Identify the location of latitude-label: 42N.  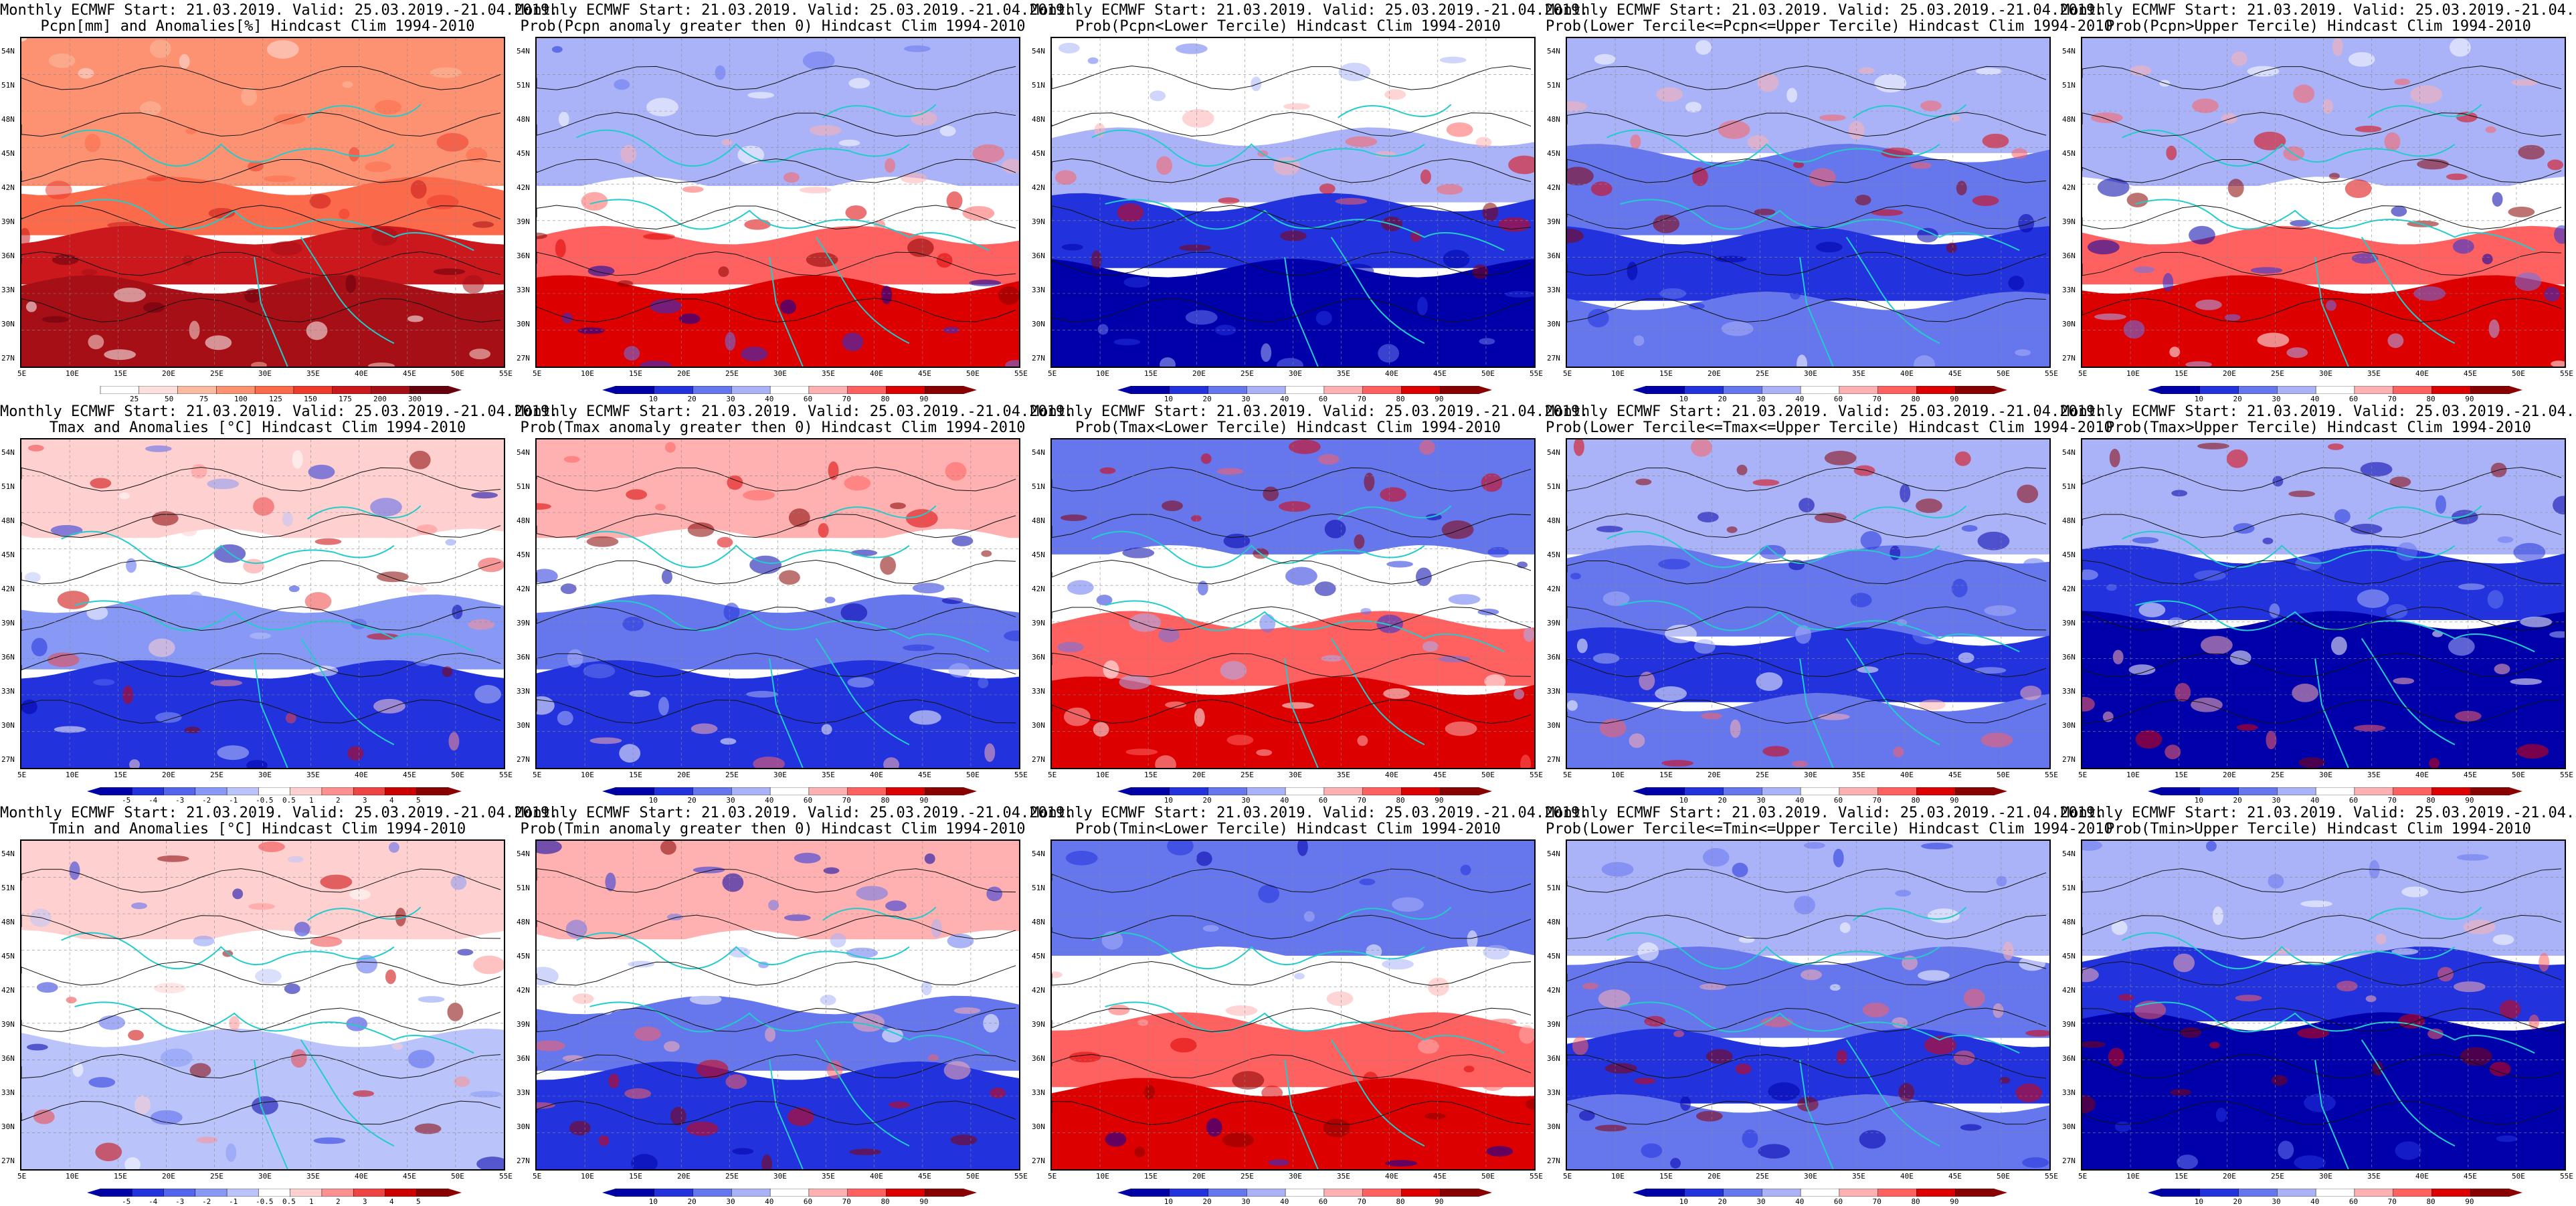
(1038, 187).